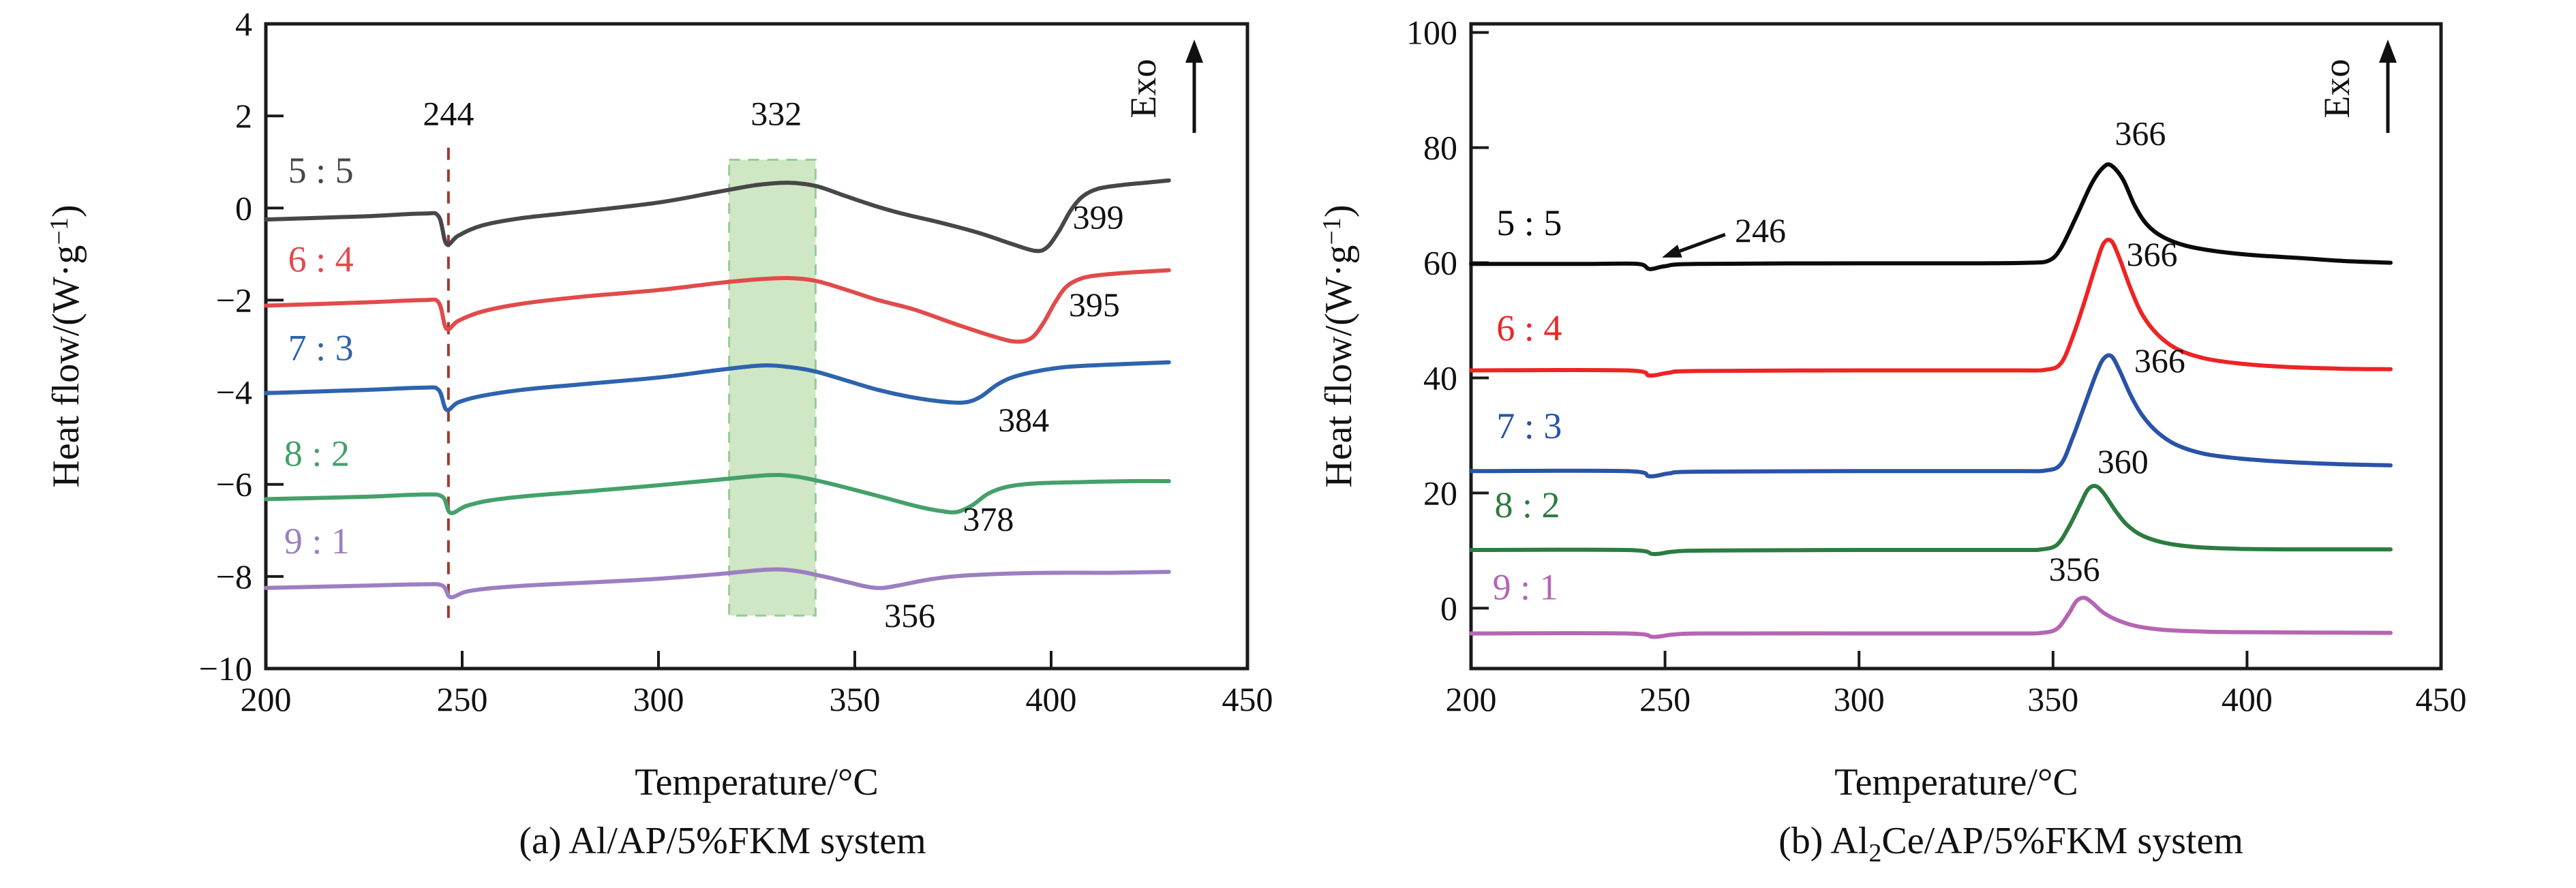 This screenshot has width=2576, height=888. Describe the element at coordinates (244, 116) in the screenshot. I see `y-tick-label: 2` at that location.